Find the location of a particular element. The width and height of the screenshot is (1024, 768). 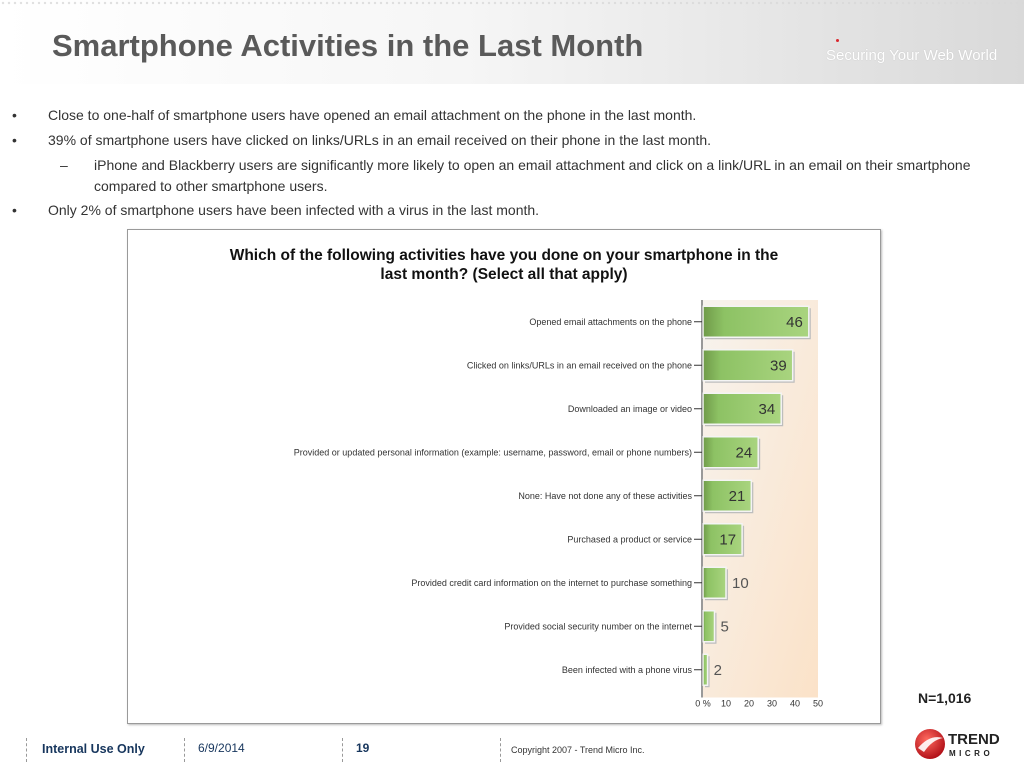

chart-title-line: last month? (Select all that apply) is located at coordinates (504, 274).